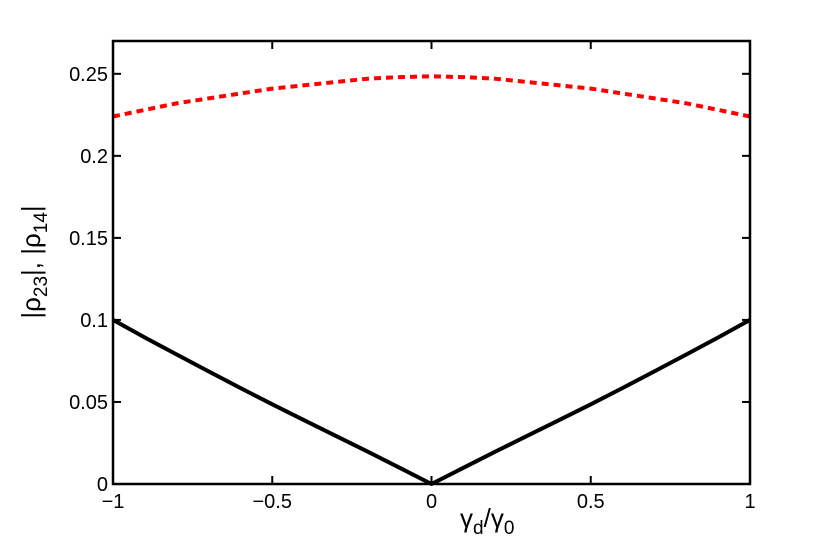 This screenshot has width=830, height=543. I want to click on y-axis-label-sub-1: 23, so click(41, 286).